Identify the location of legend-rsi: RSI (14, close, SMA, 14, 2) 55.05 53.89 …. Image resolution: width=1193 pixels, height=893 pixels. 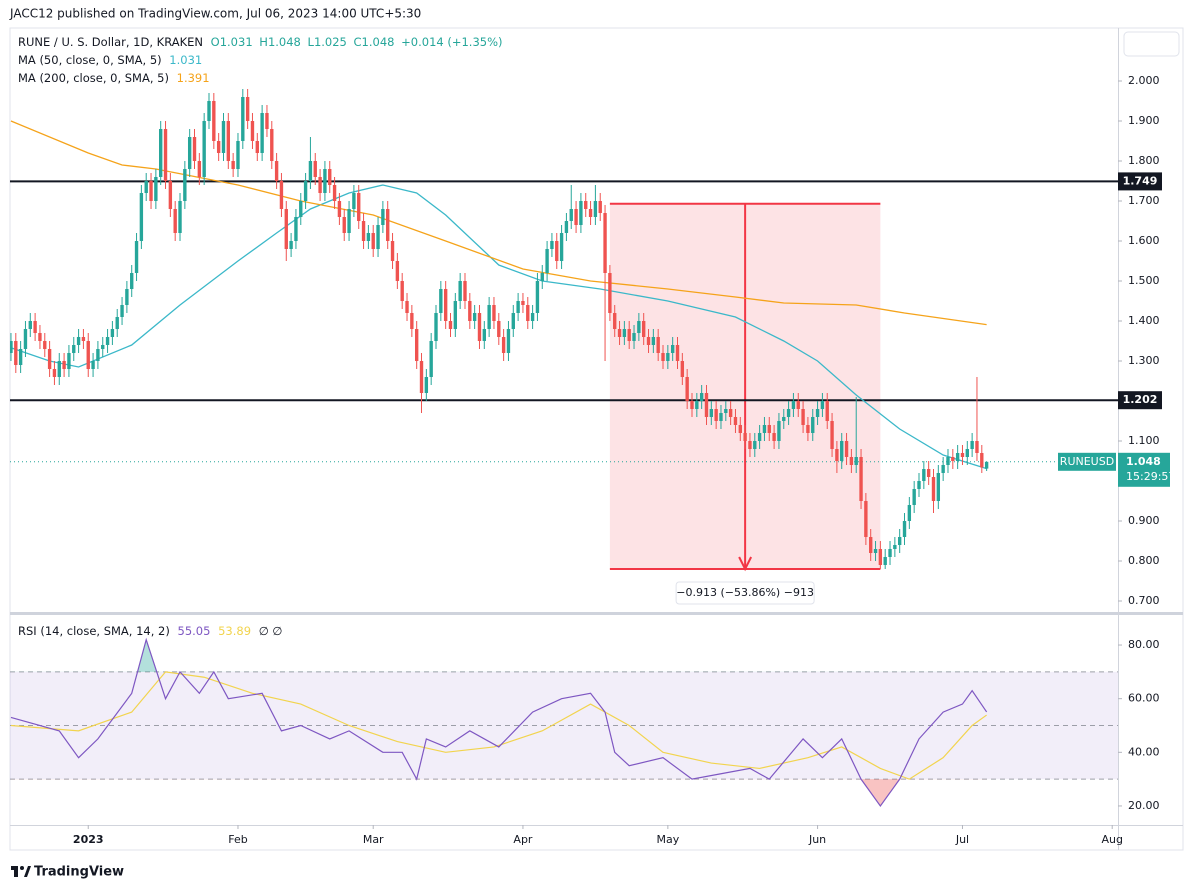
(150, 631).